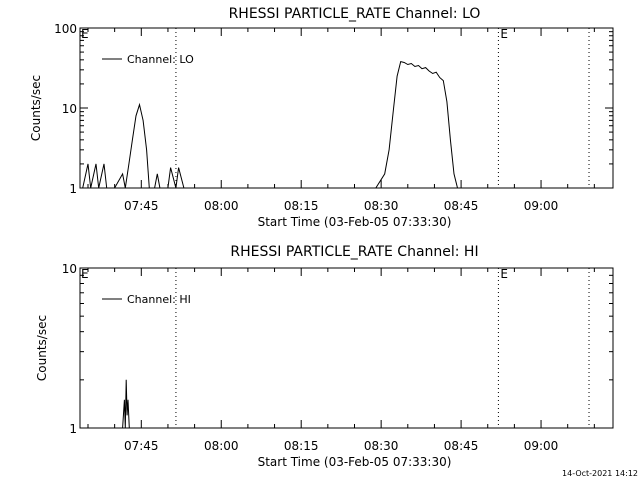  What do you see at coordinates (347, 404) in the screenshot?
I see `series-line` at bounding box center [347, 404].